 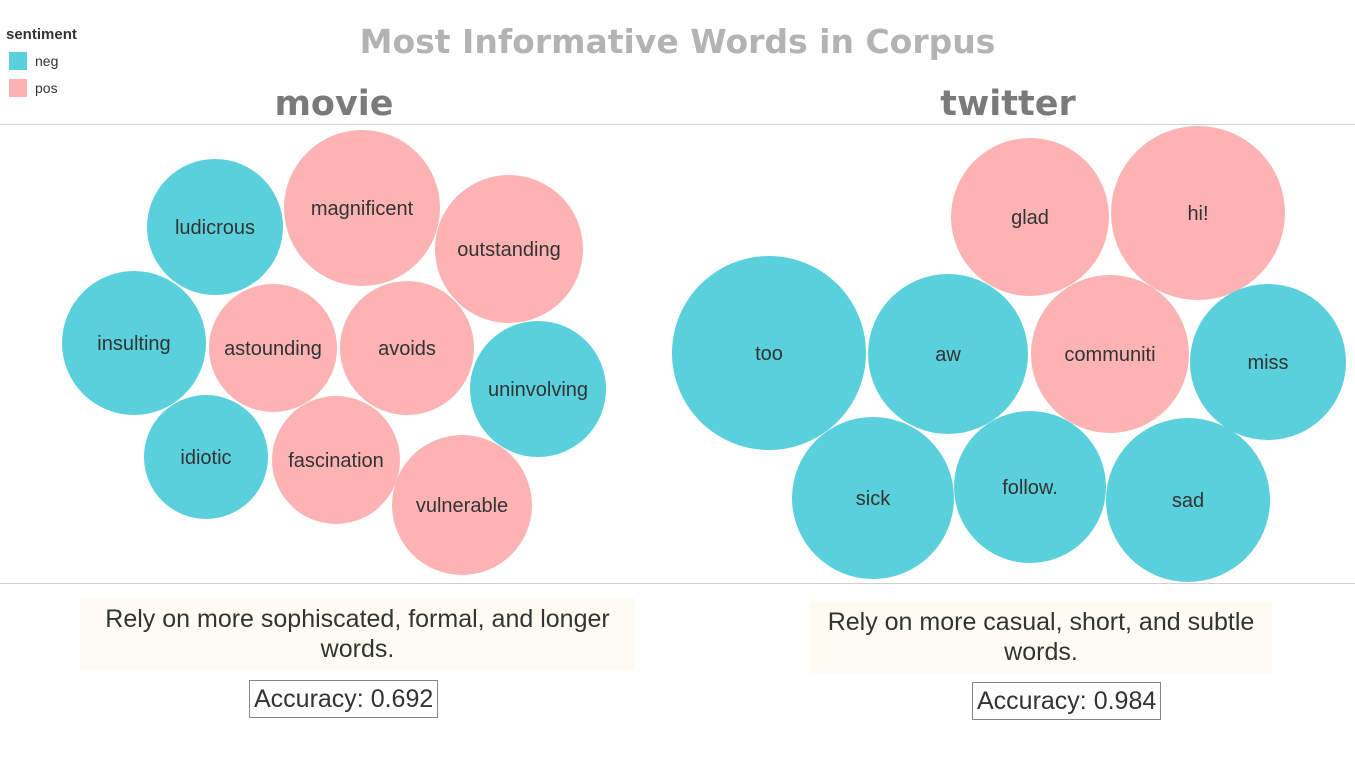 I want to click on legend-item-neg: neg, so click(x=41, y=60).